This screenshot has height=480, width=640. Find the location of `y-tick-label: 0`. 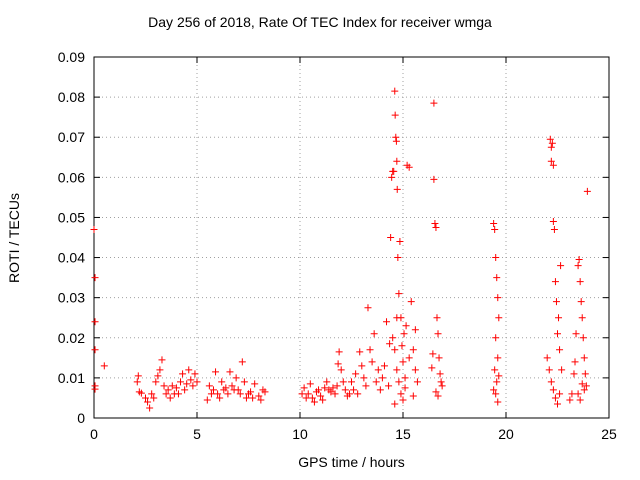

y-tick-label: 0 is located at coordinates (81, 418).